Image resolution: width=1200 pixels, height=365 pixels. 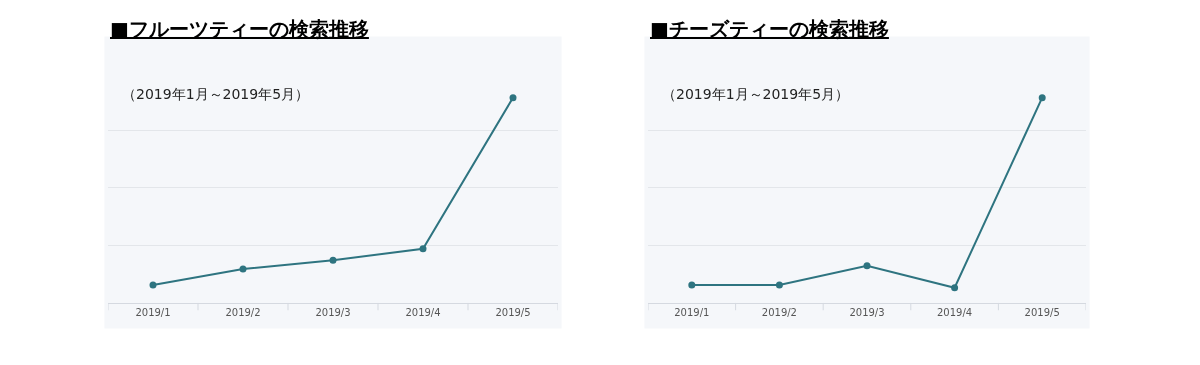 I want to click on chart-title: ■チーズティーの検索推移, so click(x=769, y=29).